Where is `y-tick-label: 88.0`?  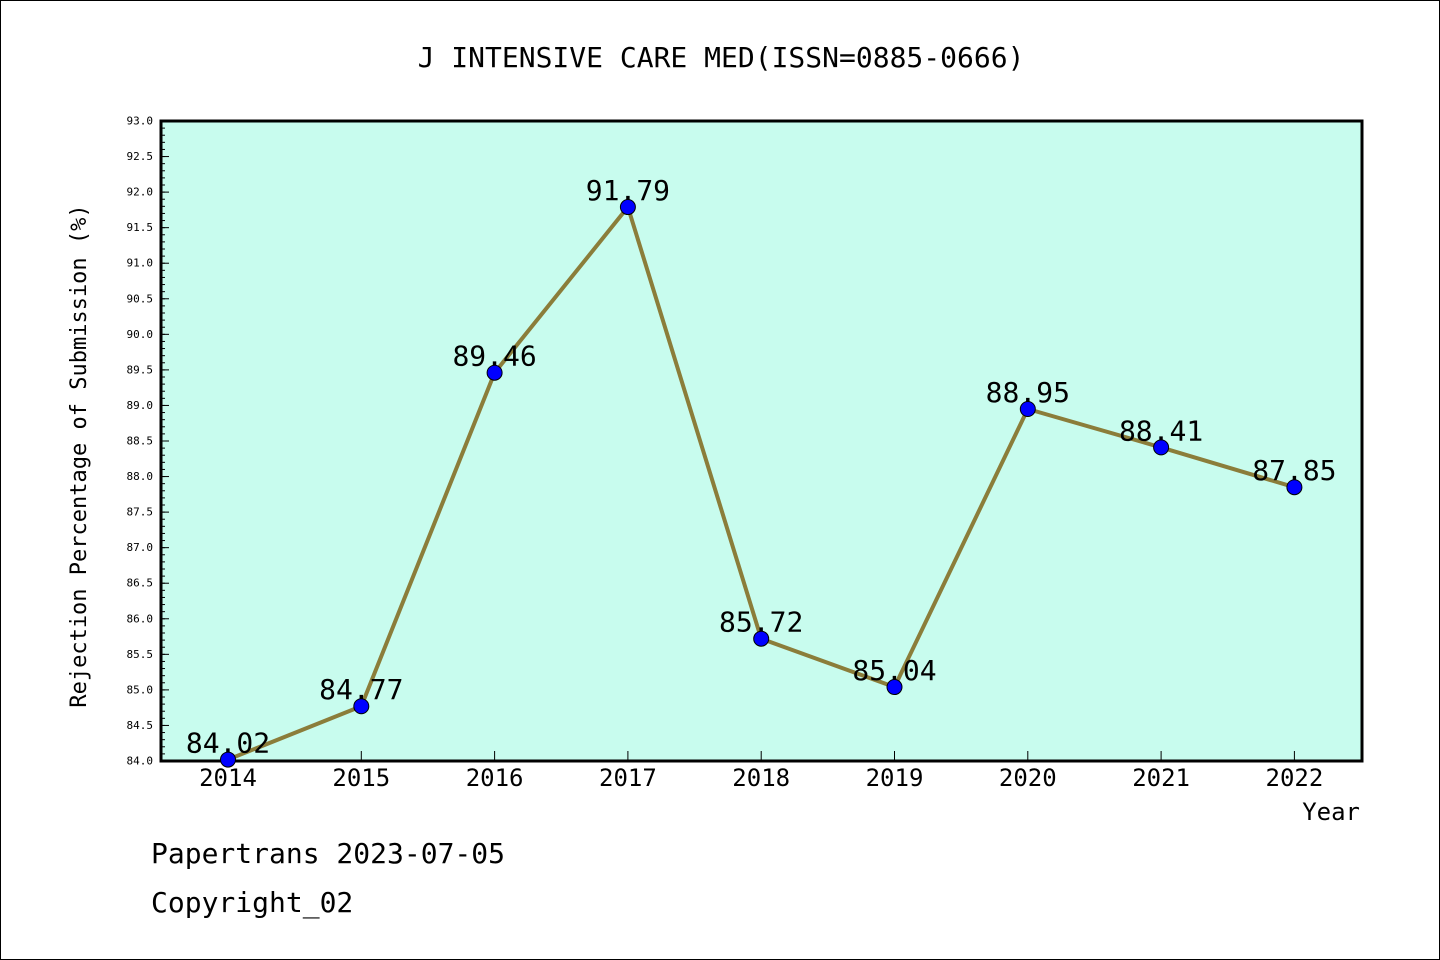
y-tick-label: 88.0 is located at coordinates (140, 476).